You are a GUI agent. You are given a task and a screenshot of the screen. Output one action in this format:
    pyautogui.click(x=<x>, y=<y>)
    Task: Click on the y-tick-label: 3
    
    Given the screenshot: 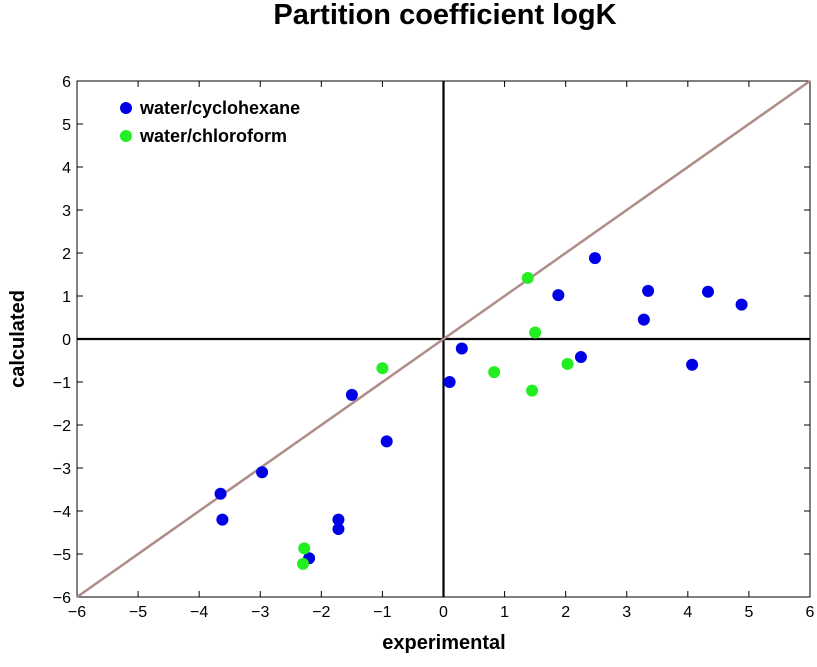 What is the action you would take?
    pyautogui.click(x=66, y=211)
    